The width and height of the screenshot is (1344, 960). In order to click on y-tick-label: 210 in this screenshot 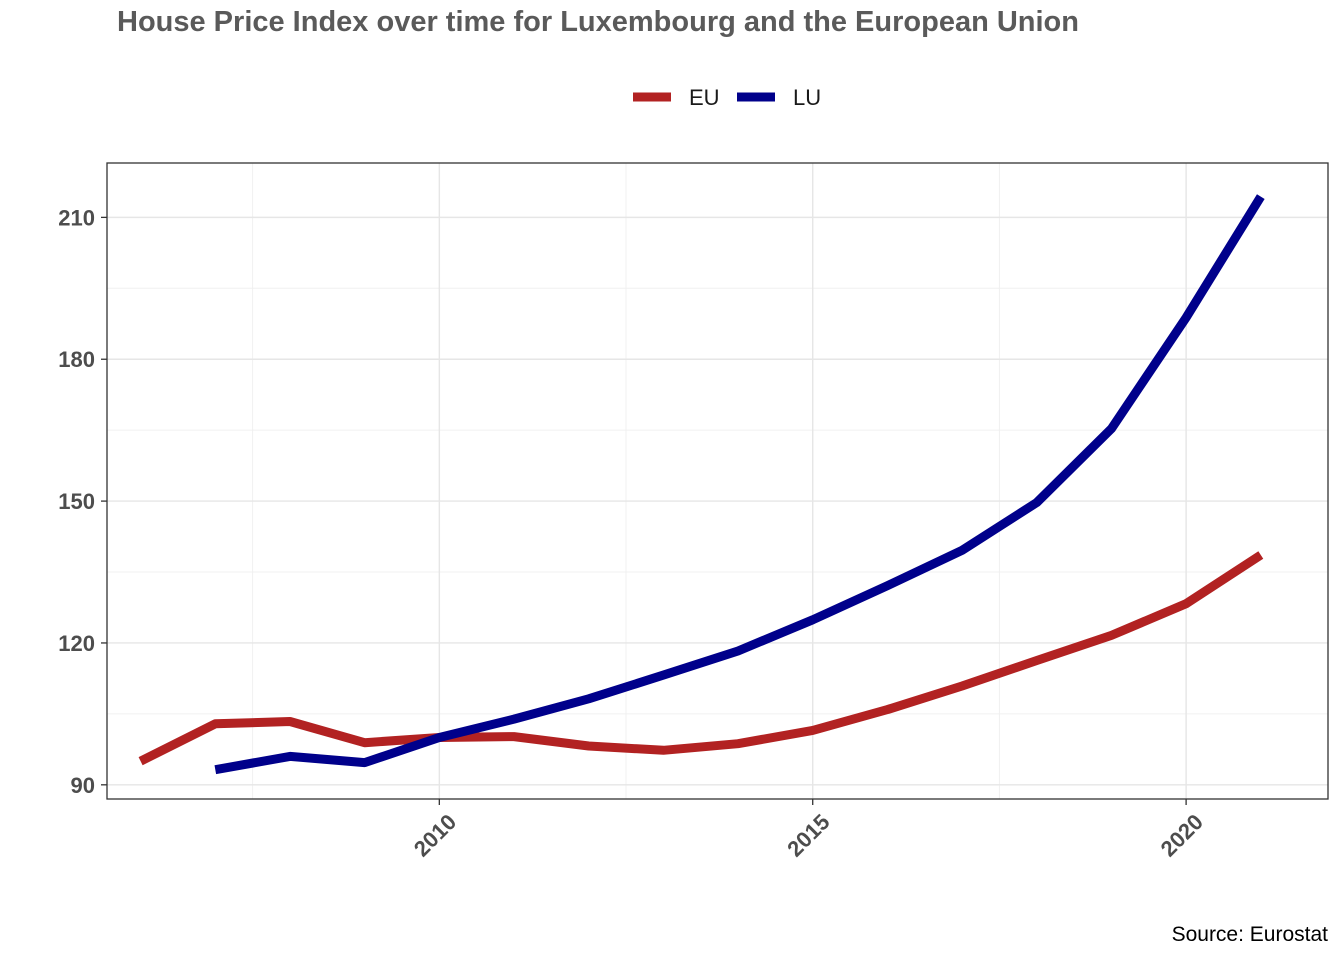, I will do `click(76, 217)`.